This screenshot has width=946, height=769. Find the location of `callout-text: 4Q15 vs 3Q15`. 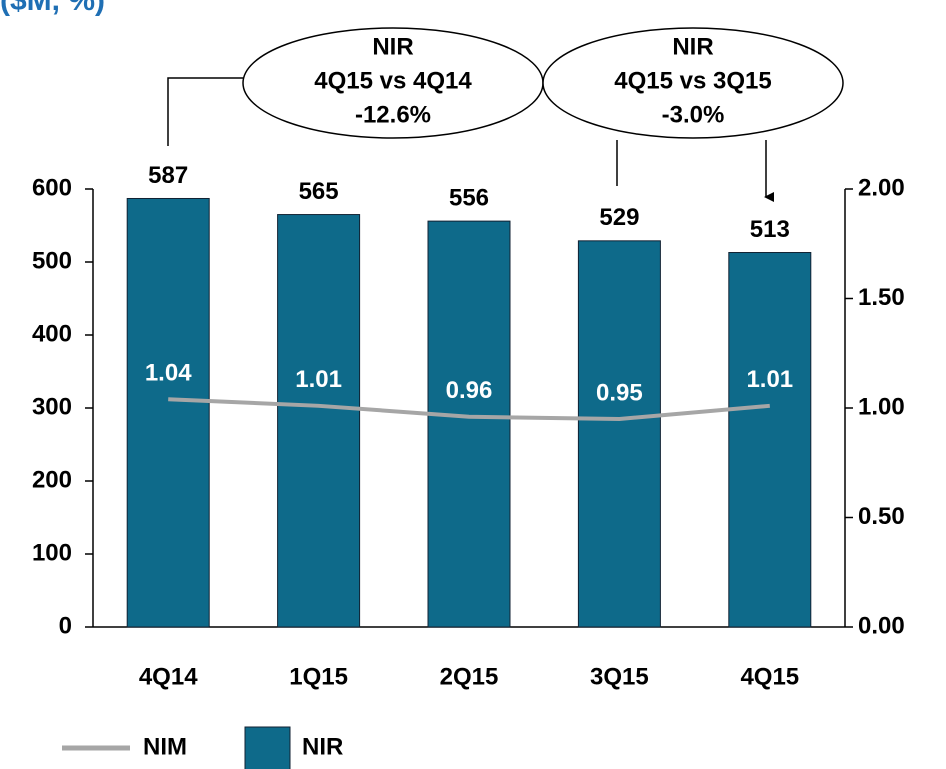

callout-text: 4Q15 vs 3Q15 is located at coordinates (692, 80).